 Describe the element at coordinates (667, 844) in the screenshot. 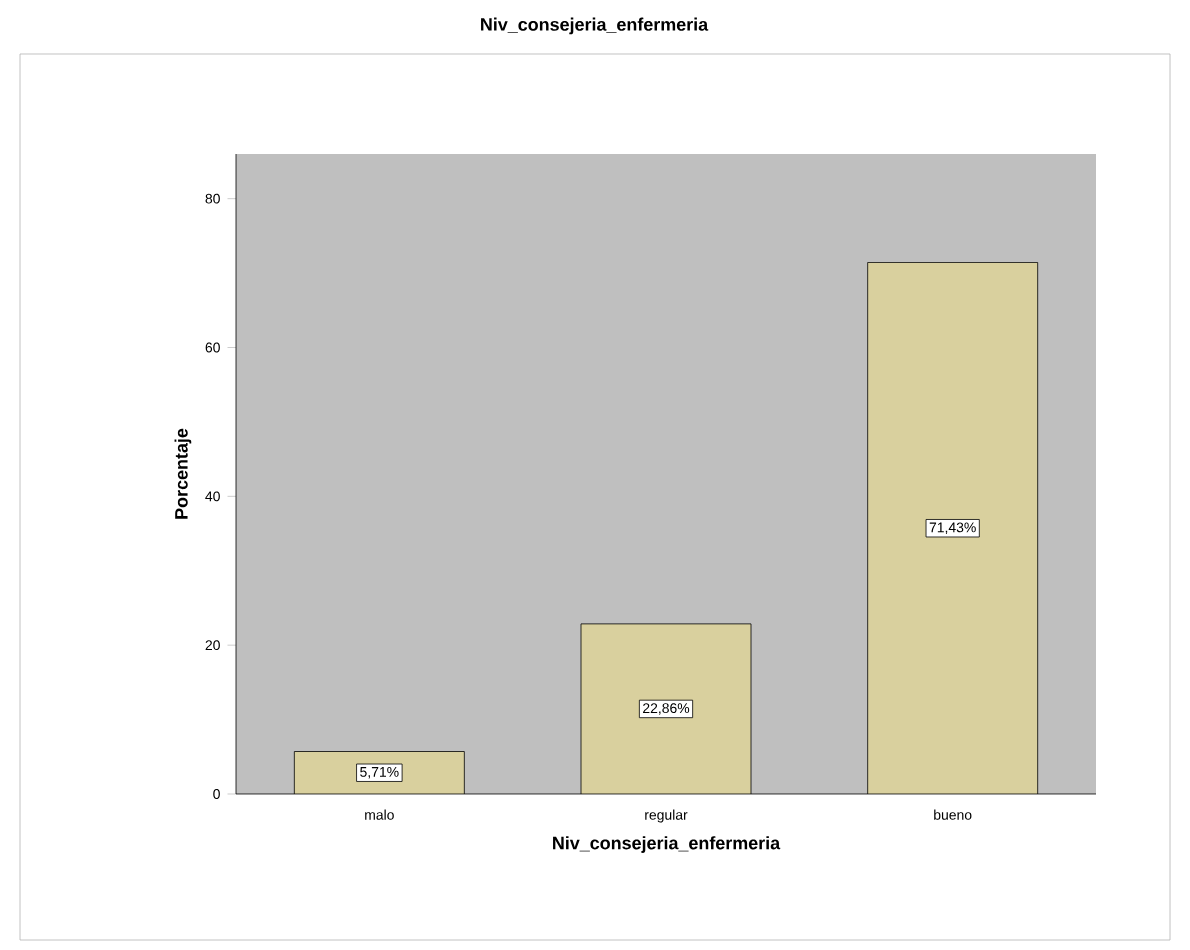

I see `x-axis-title: Niv_consejeria_enfermeria` at that location.